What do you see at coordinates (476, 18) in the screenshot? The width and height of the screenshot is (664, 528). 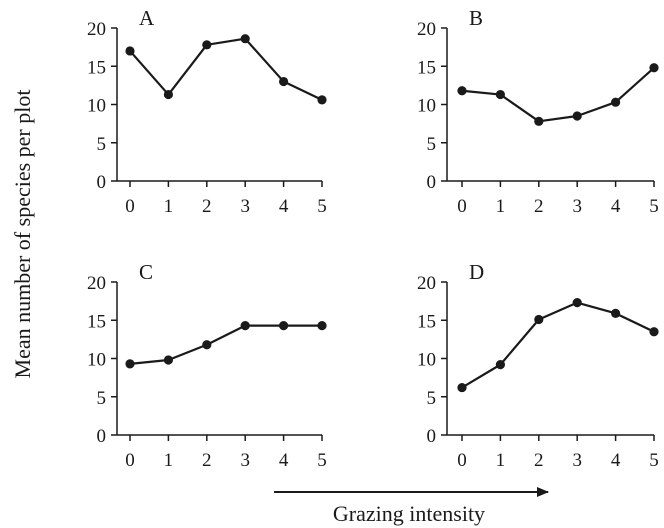 I see `panel-label: B` at bounding box center [476, 18].